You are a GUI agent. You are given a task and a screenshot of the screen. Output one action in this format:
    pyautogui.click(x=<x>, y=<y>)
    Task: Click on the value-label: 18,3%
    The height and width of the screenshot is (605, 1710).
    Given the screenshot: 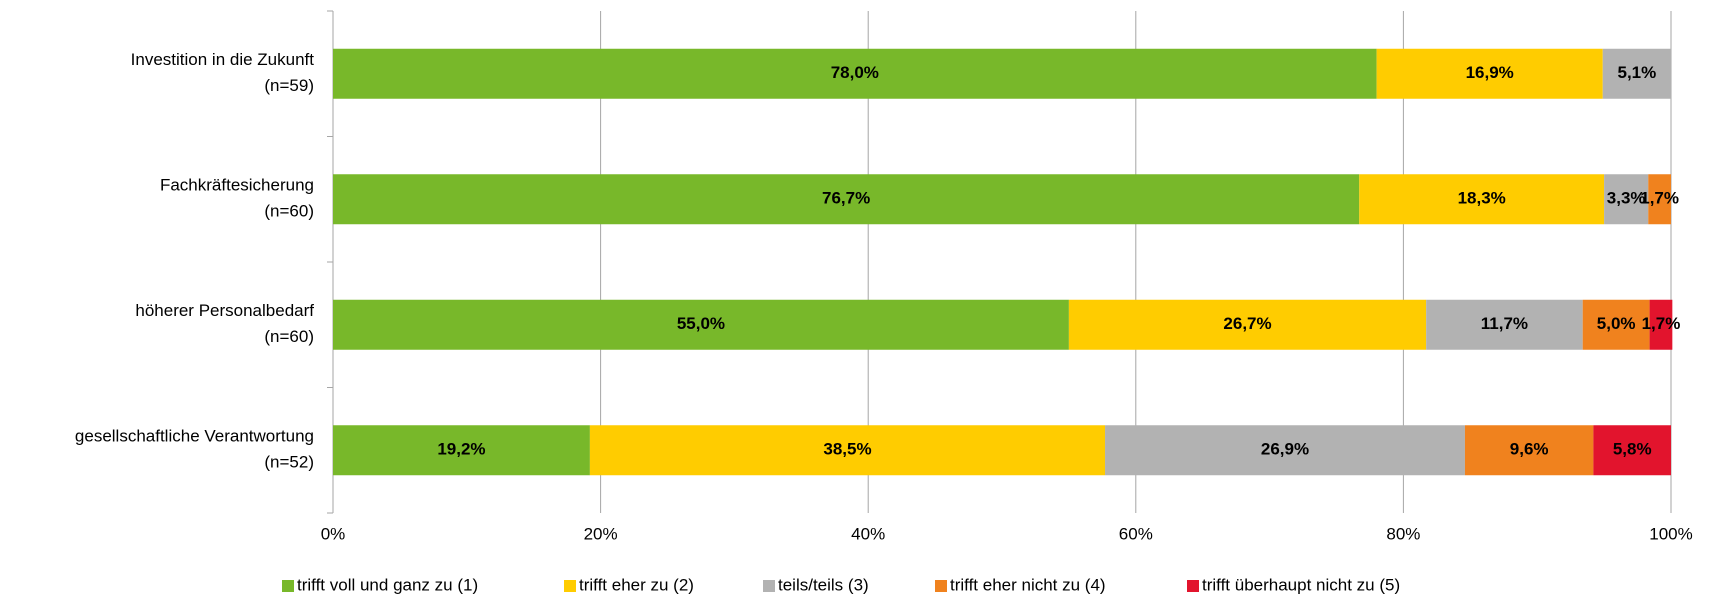 What is the action you would take?
    pyautogui.click(x=1482, y=198)
    